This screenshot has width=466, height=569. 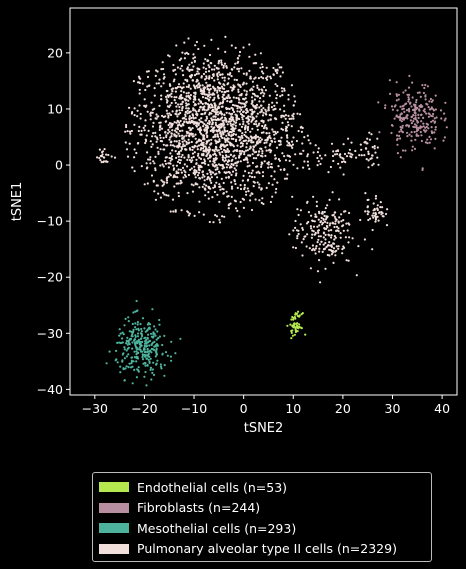 I want to click on y-tick-label: 20, so click(x=55, y=52).